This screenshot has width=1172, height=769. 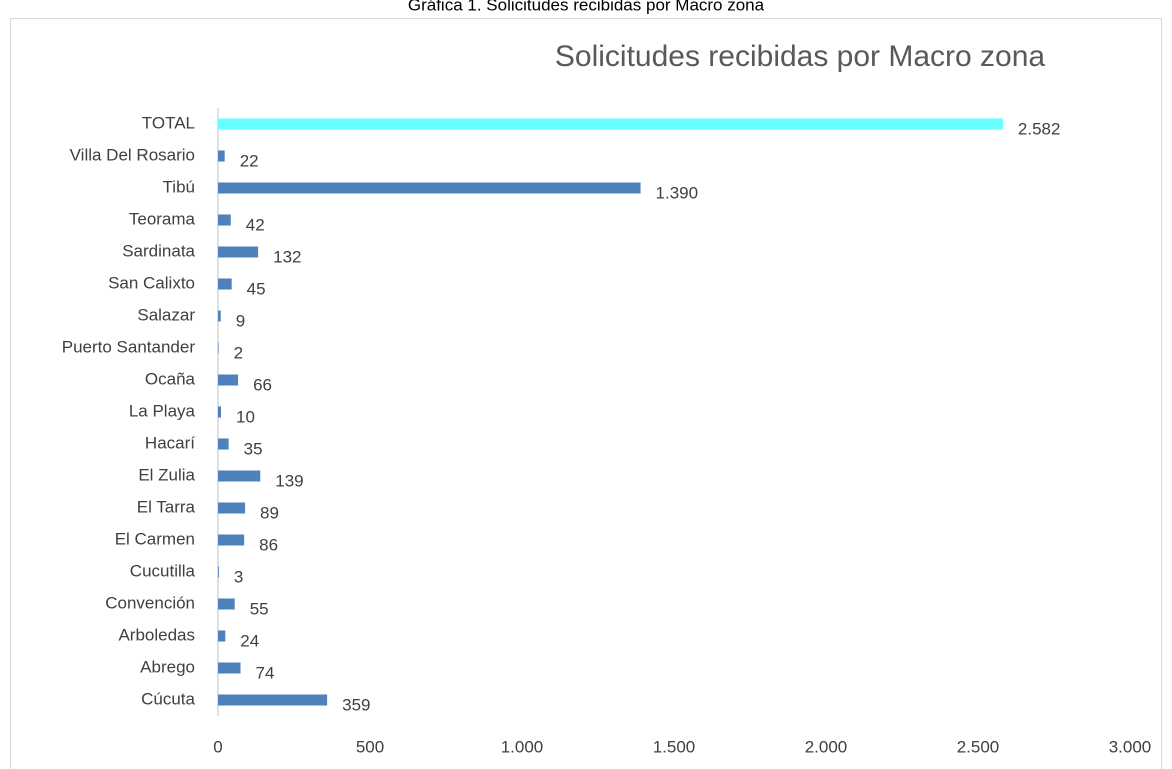 I want to click on value-label: 1.390, so click(x=677, y=192).